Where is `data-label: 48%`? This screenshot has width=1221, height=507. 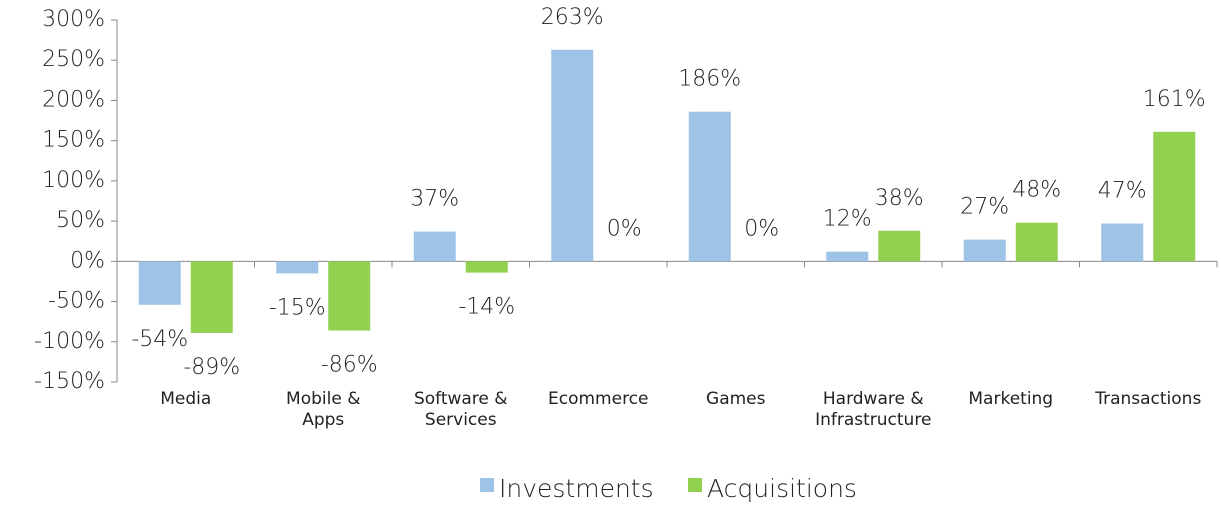 data-label: 48% is located at coordinates (1036, 190).